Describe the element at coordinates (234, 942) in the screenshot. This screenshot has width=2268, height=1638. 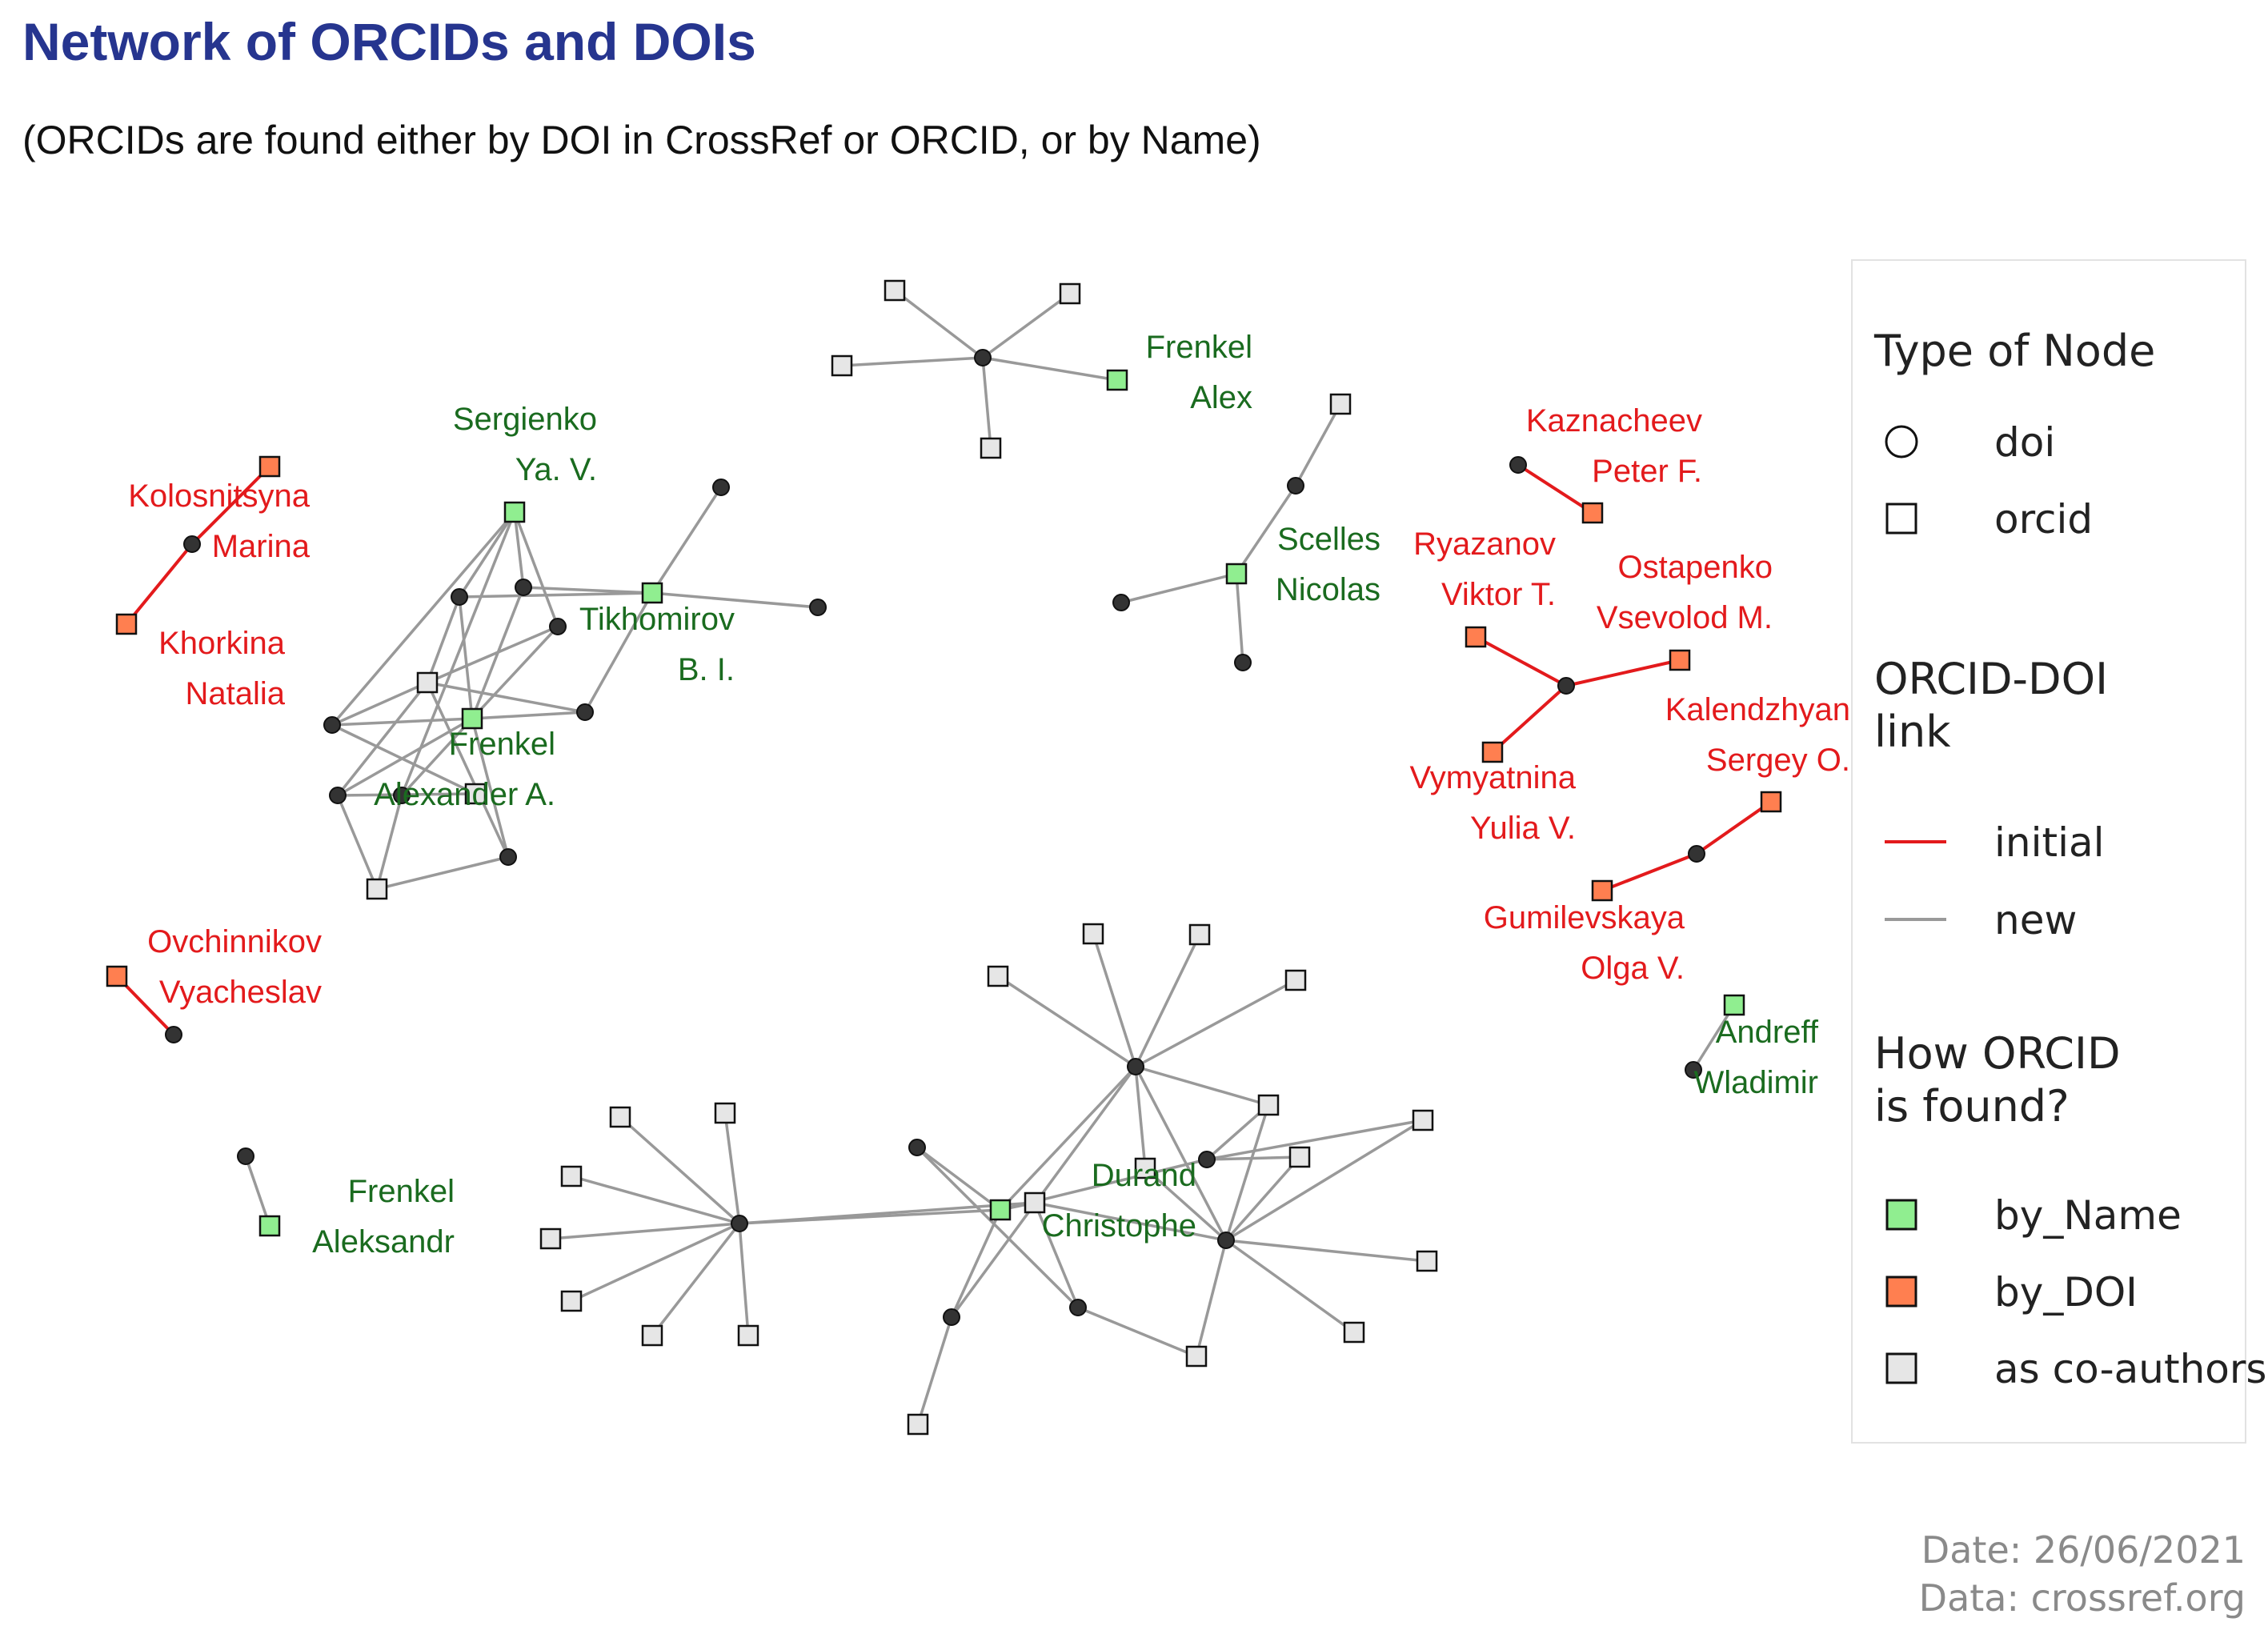
I see `node-label-ovchinnikov: Ovchinnikov` at that location.